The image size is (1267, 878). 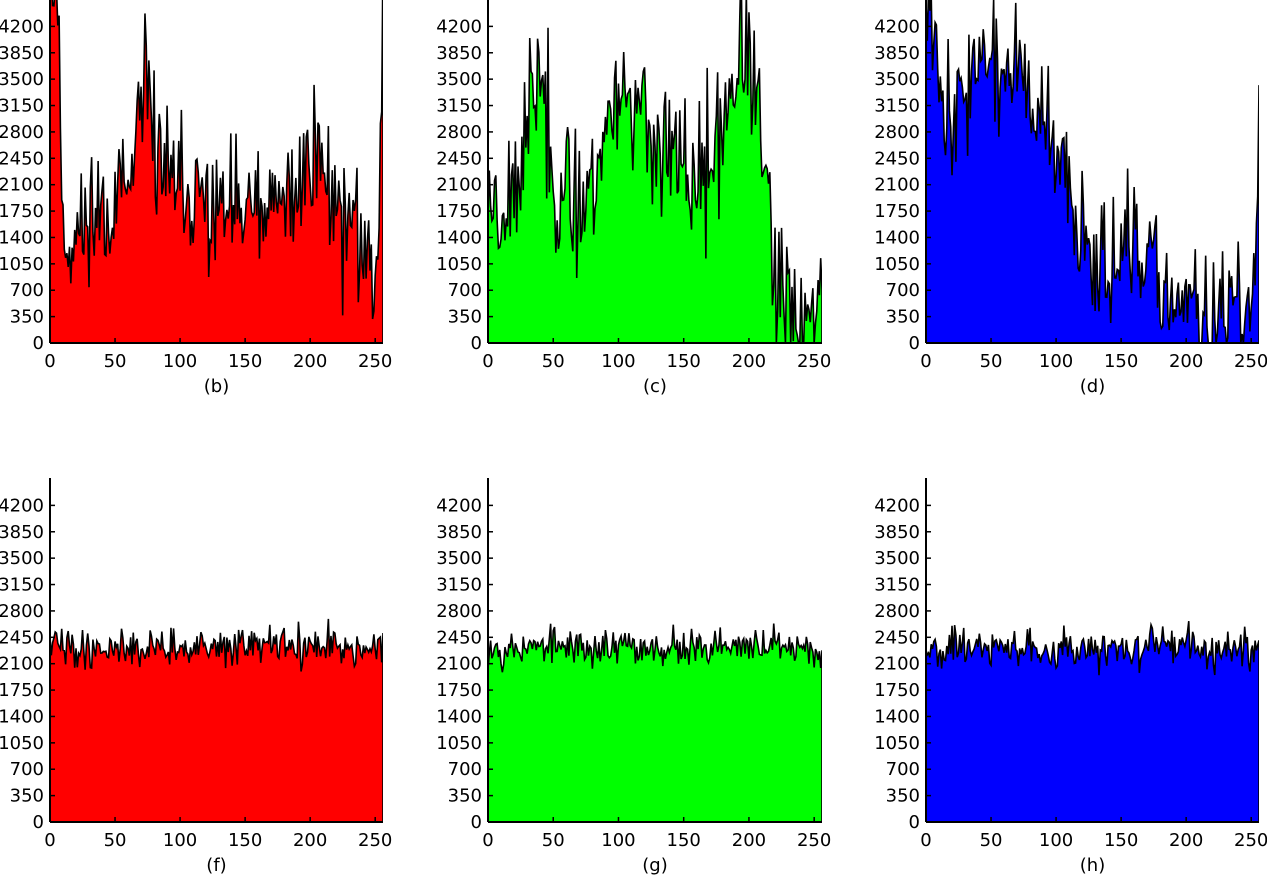 What do you see at coordinates (654, 865) in the screenshot?
I see `panel-caption: (g)` at bounding box center [654, 865].